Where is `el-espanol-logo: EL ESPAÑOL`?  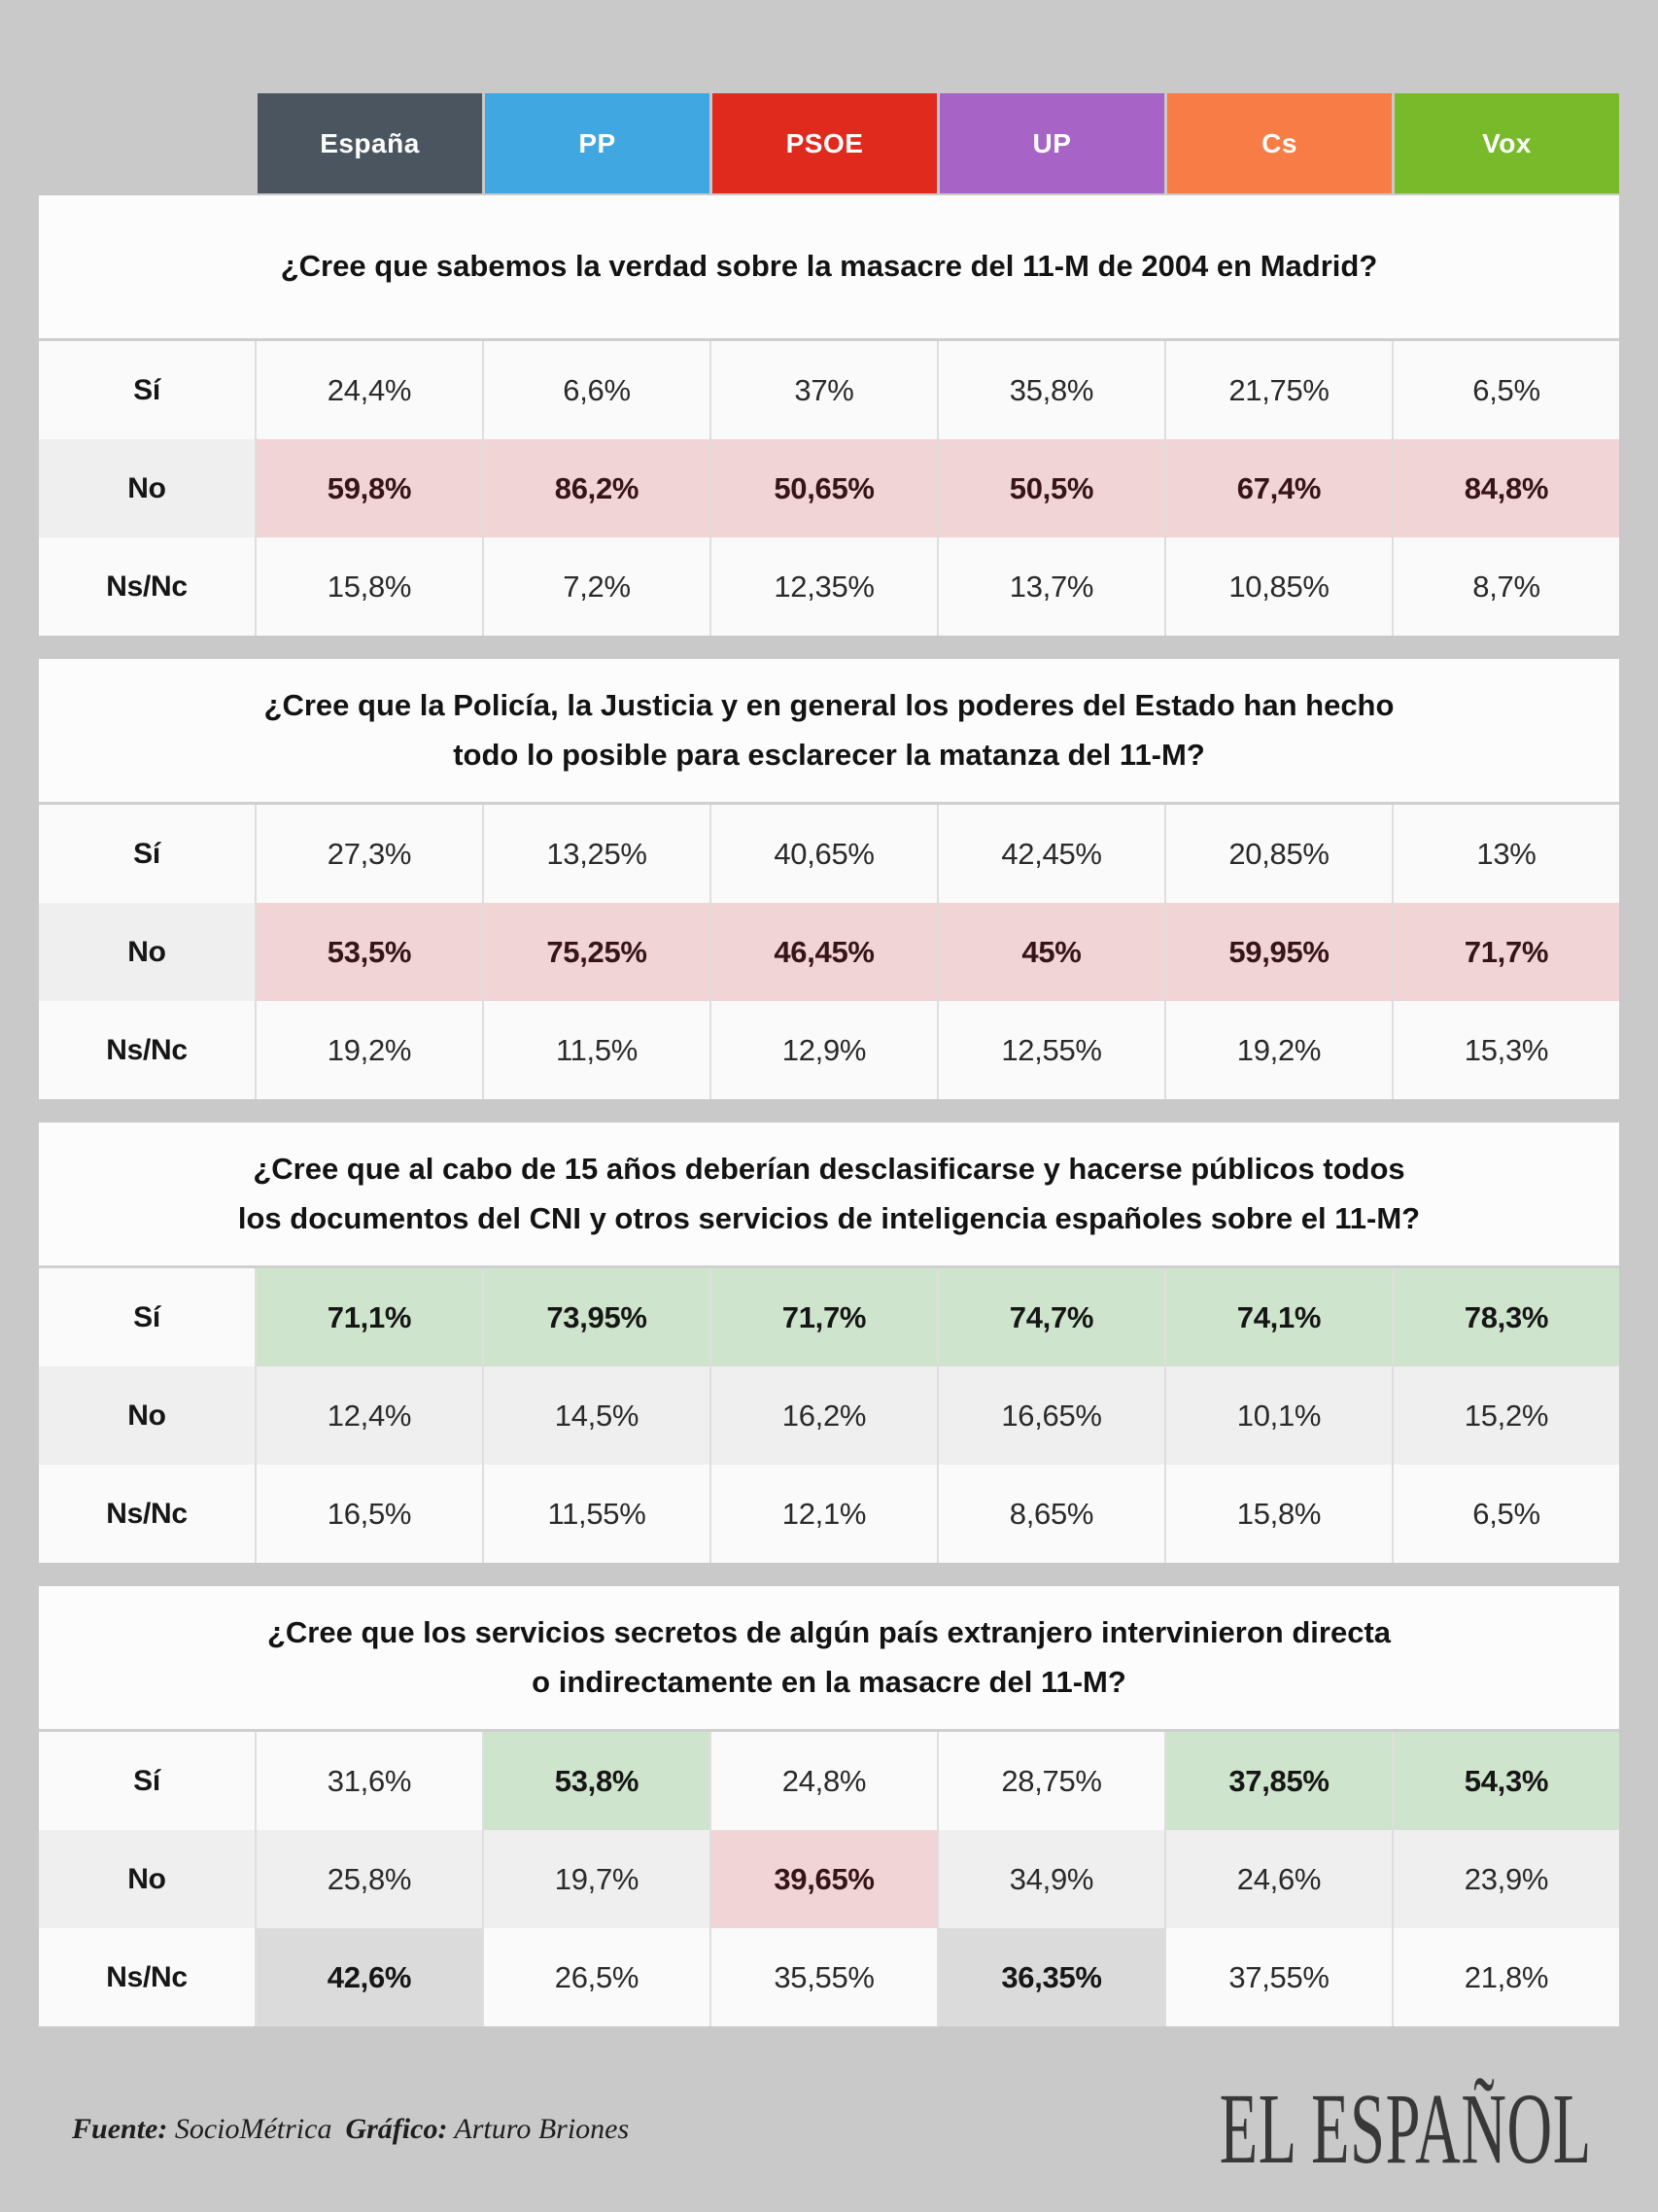
el-espanol-logo: EL ESPAÑOL is located at coordinates (1292, 2129).